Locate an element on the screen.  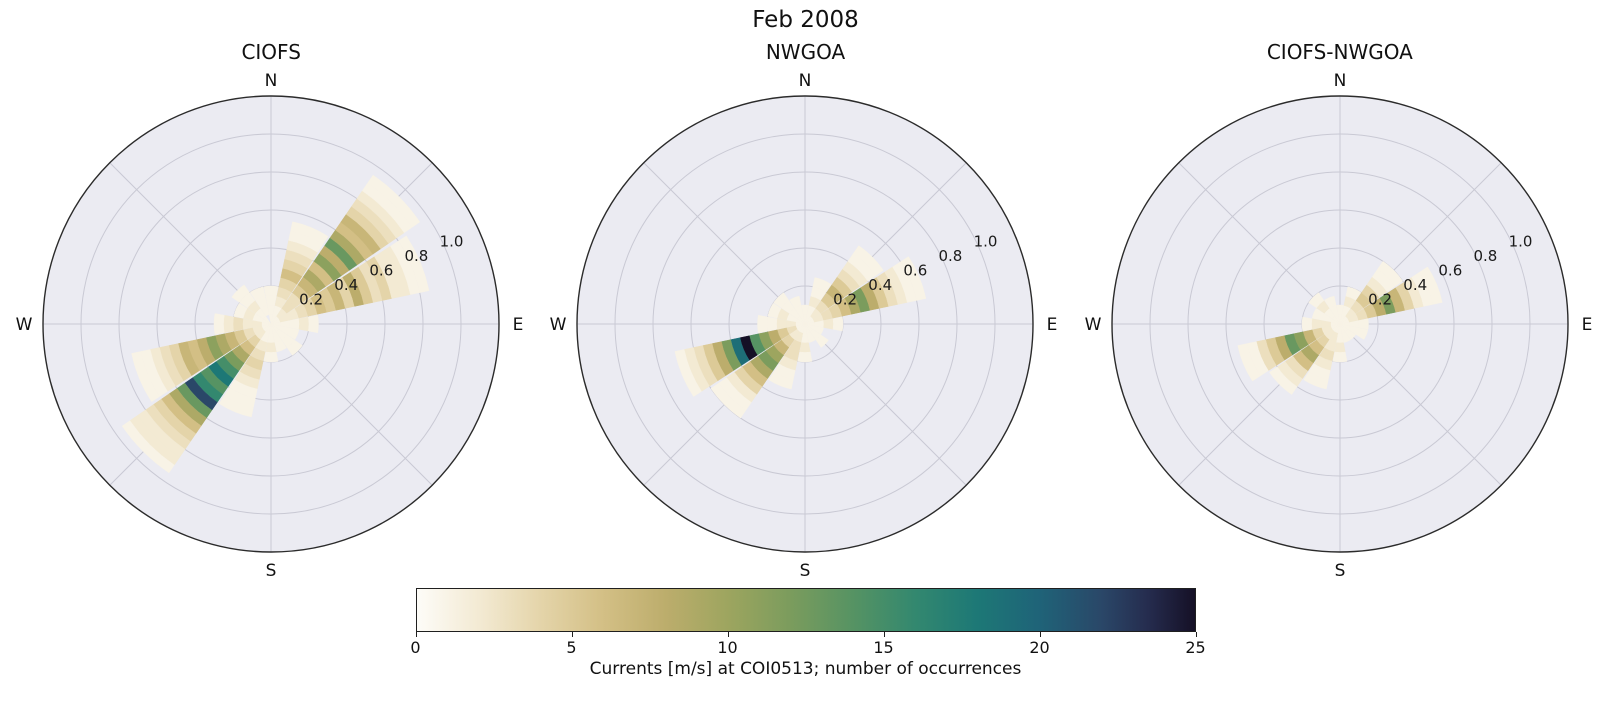
colorbar-tick-label: 0 is located at coordinates (415, 647).